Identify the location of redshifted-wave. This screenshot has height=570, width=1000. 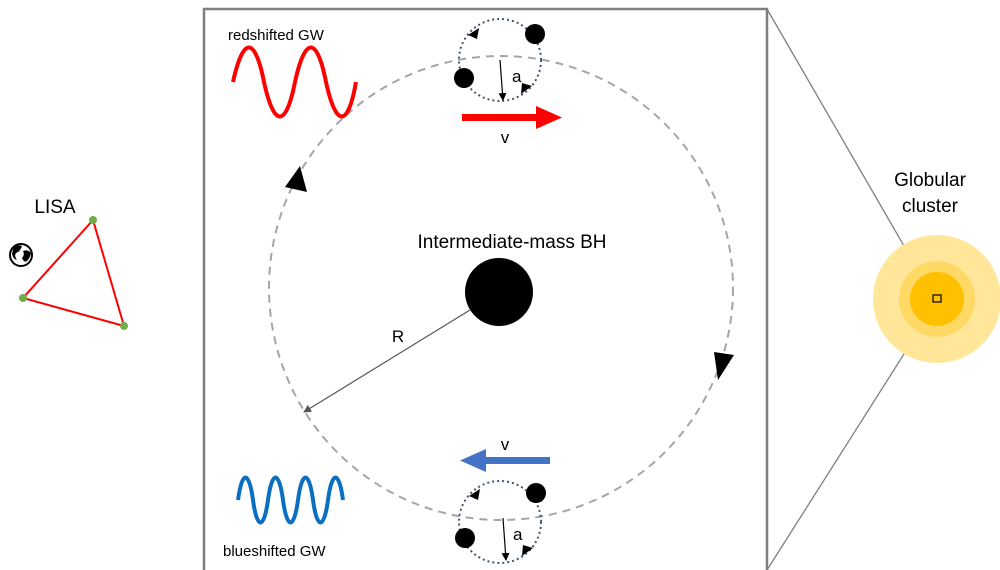
(294, 82).